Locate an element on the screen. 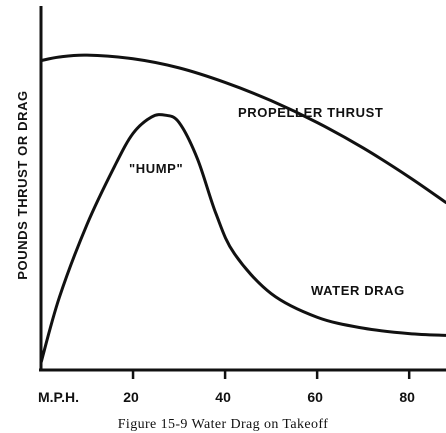 This screenshot has height=433, width=446. y-axis-label: POUNDS THRUST OR DRAG is located at coordinates (22, 185).